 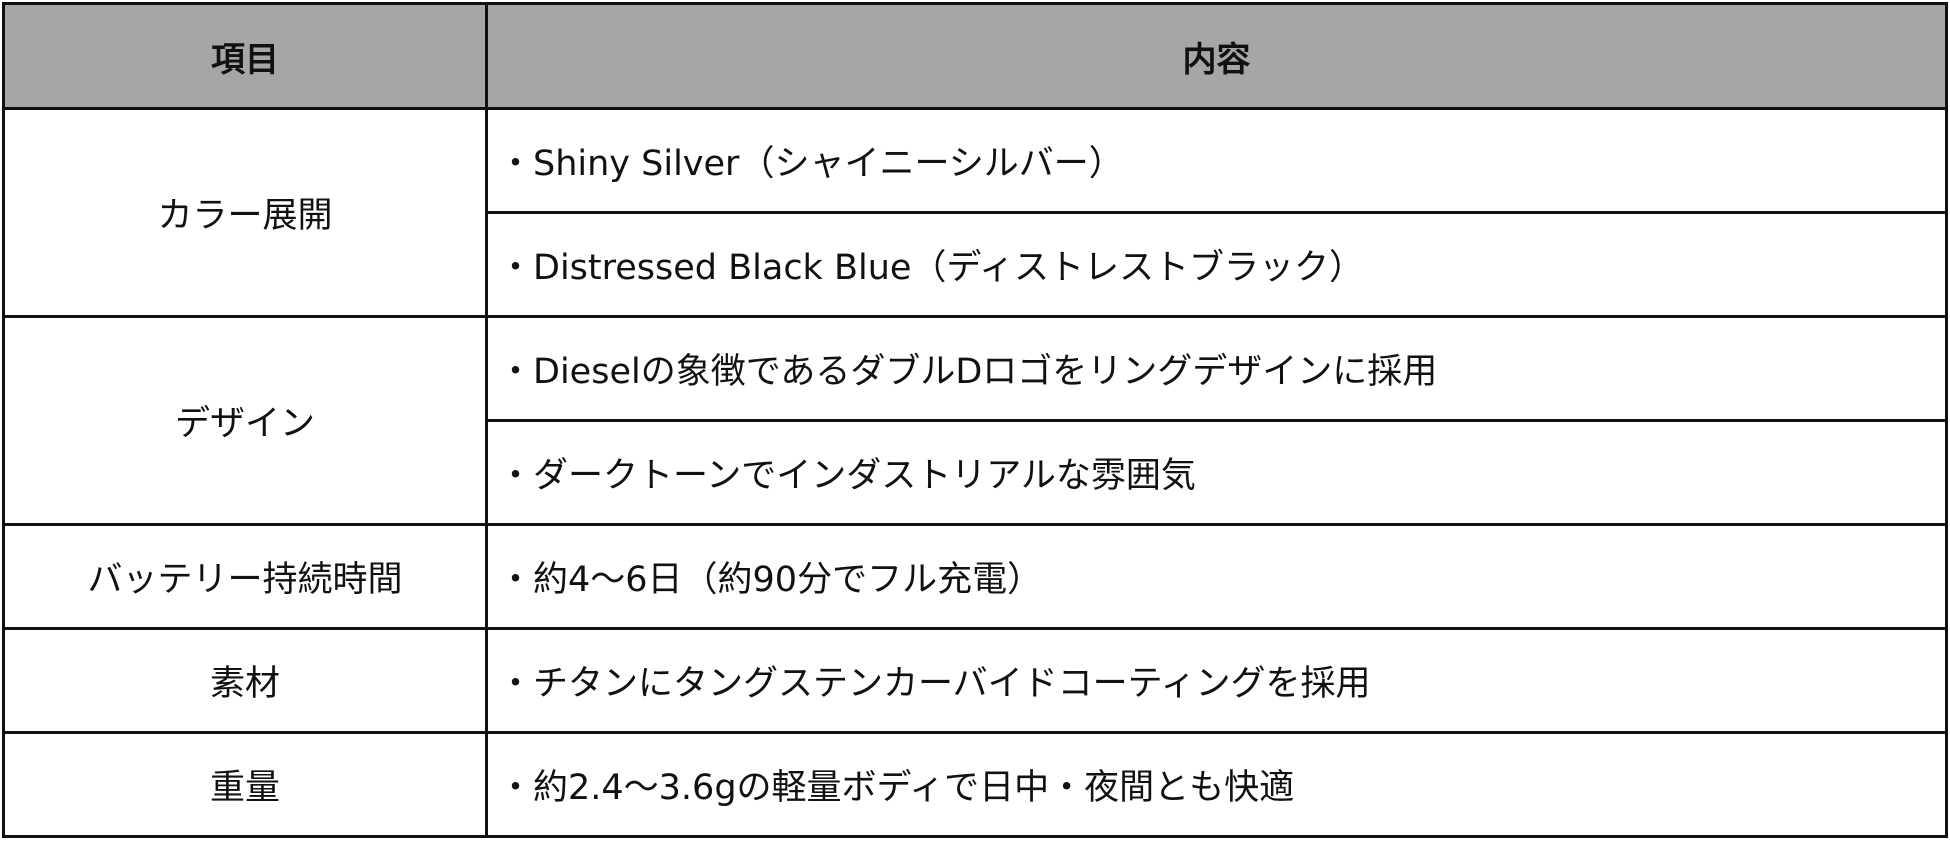 I want to click on content-cell: ・ダークトーンでインダストリアルな雰囲気, so click(x=1216, y=472).